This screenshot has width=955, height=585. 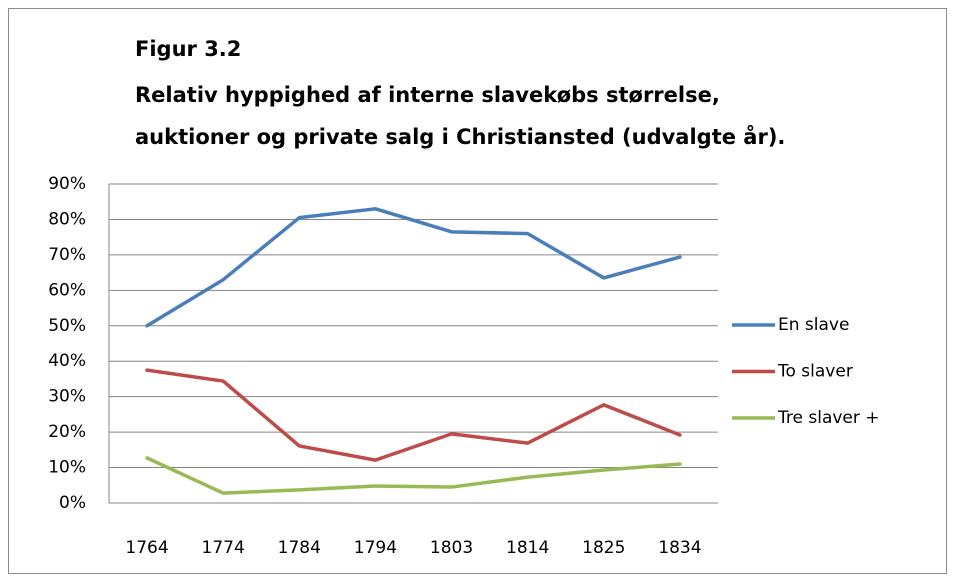 I want to click on x-tick-label: 1764, so click(x=146, y=548).